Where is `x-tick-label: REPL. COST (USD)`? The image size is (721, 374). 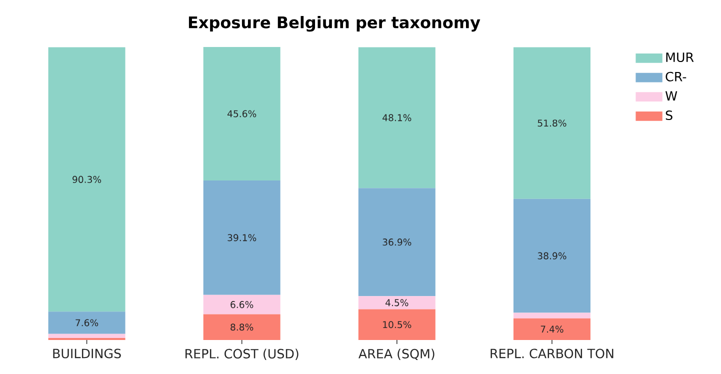
x-tick-label: REPL. COST (USD) is located at coordinates (242, 354).